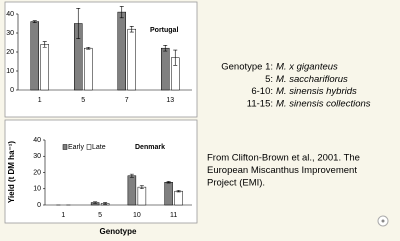 This screenshot has height=241, width=400. What do you see at coordinates (262, 91) in the screenshot?
I see `genotype-label: 6-10:` at bounding box center [262, 91].